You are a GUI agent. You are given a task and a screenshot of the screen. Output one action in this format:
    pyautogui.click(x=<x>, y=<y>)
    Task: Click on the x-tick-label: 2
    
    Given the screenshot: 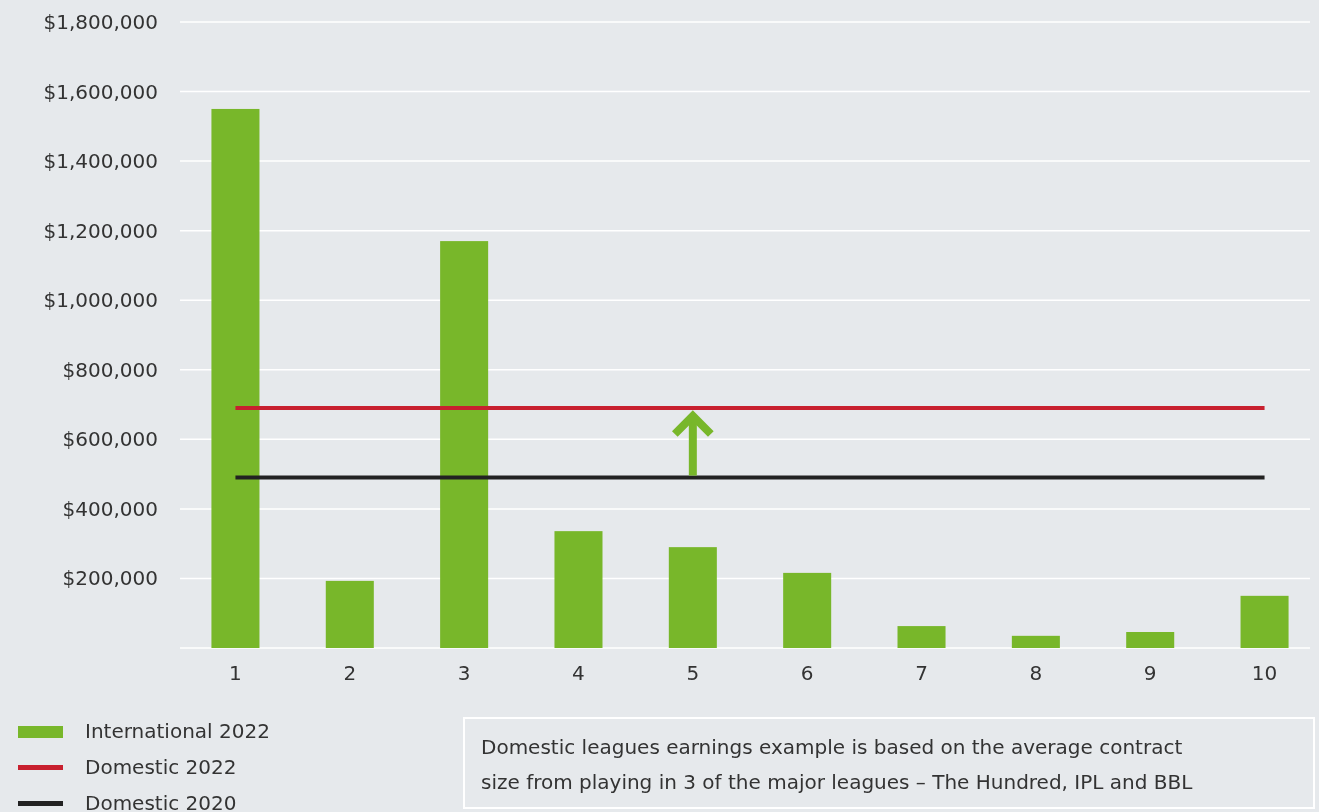 What is the action you would take?
    pyautogui.click(x=350, y=673)
    